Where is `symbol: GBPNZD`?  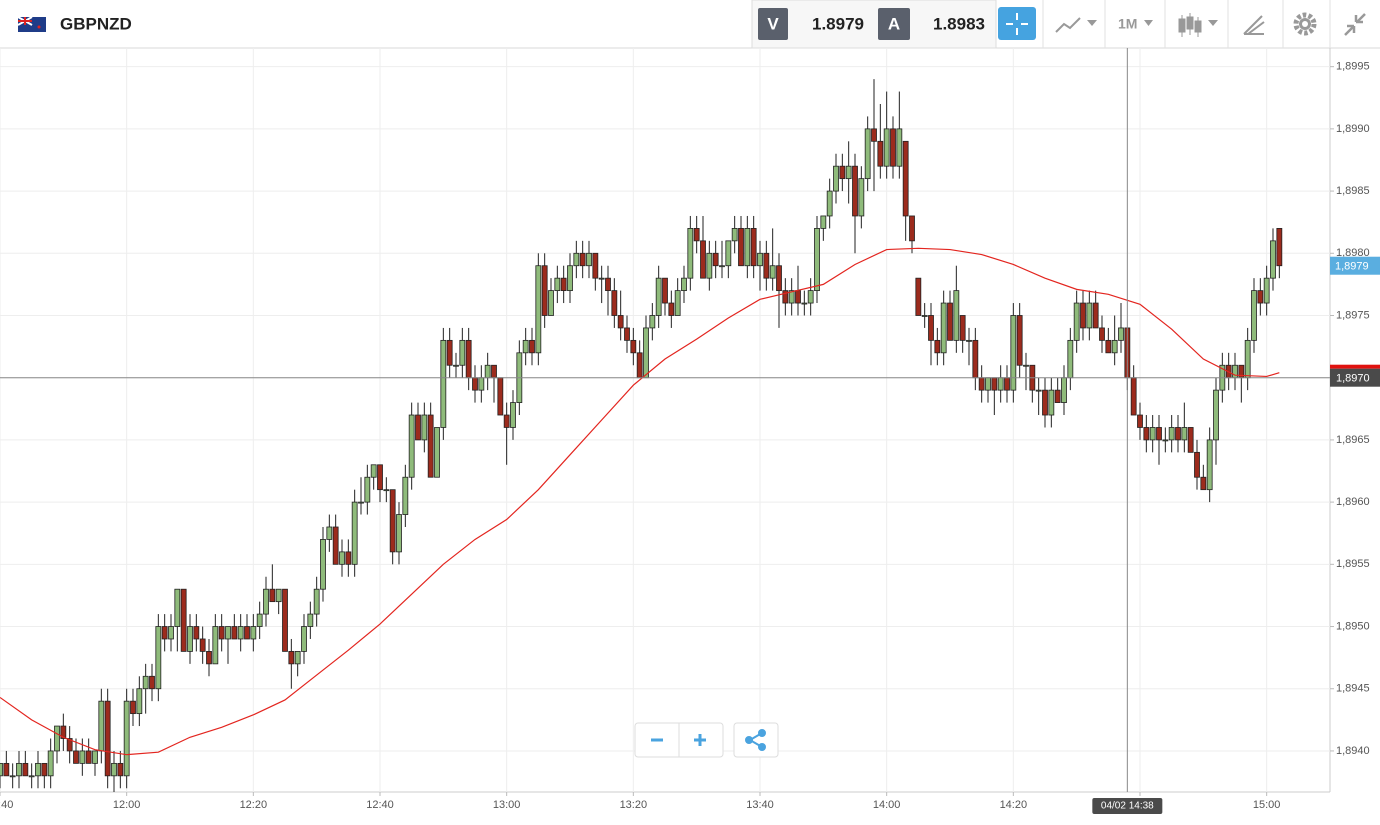
symbol: GBPNZD is located at coordinates (96, 23).